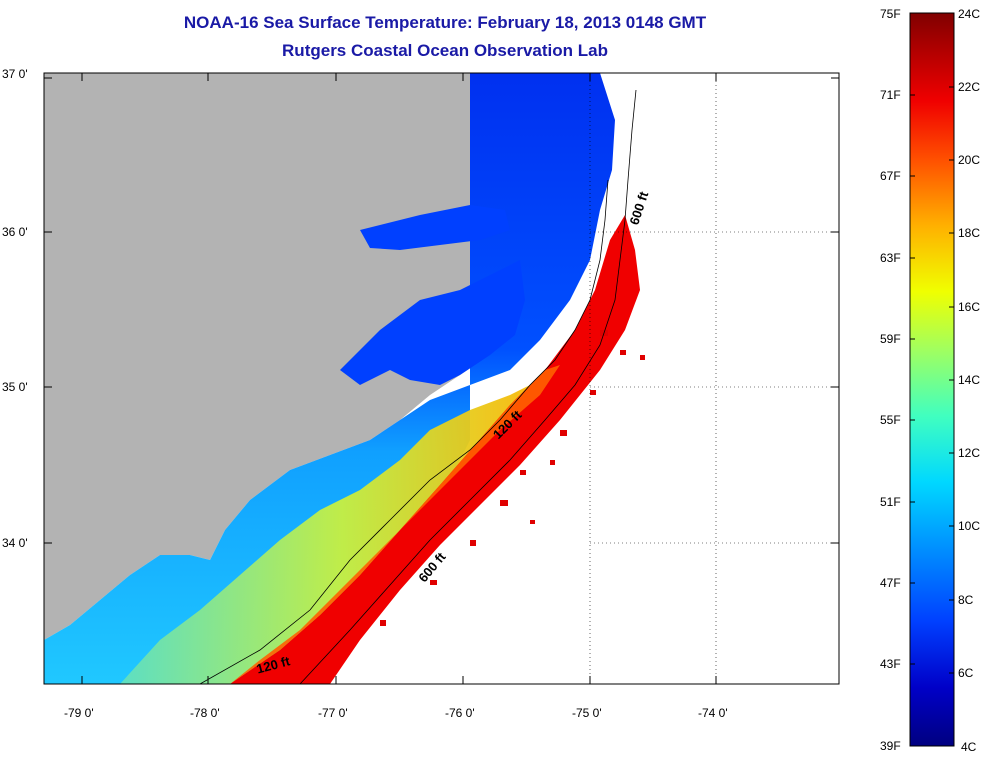 The width and height of the screenshot is (984, 761). What do you see at coordinates (890, 502) in the screenshot?
I see `colorbar-f-label: 51F` at bounding box center [890, 502].